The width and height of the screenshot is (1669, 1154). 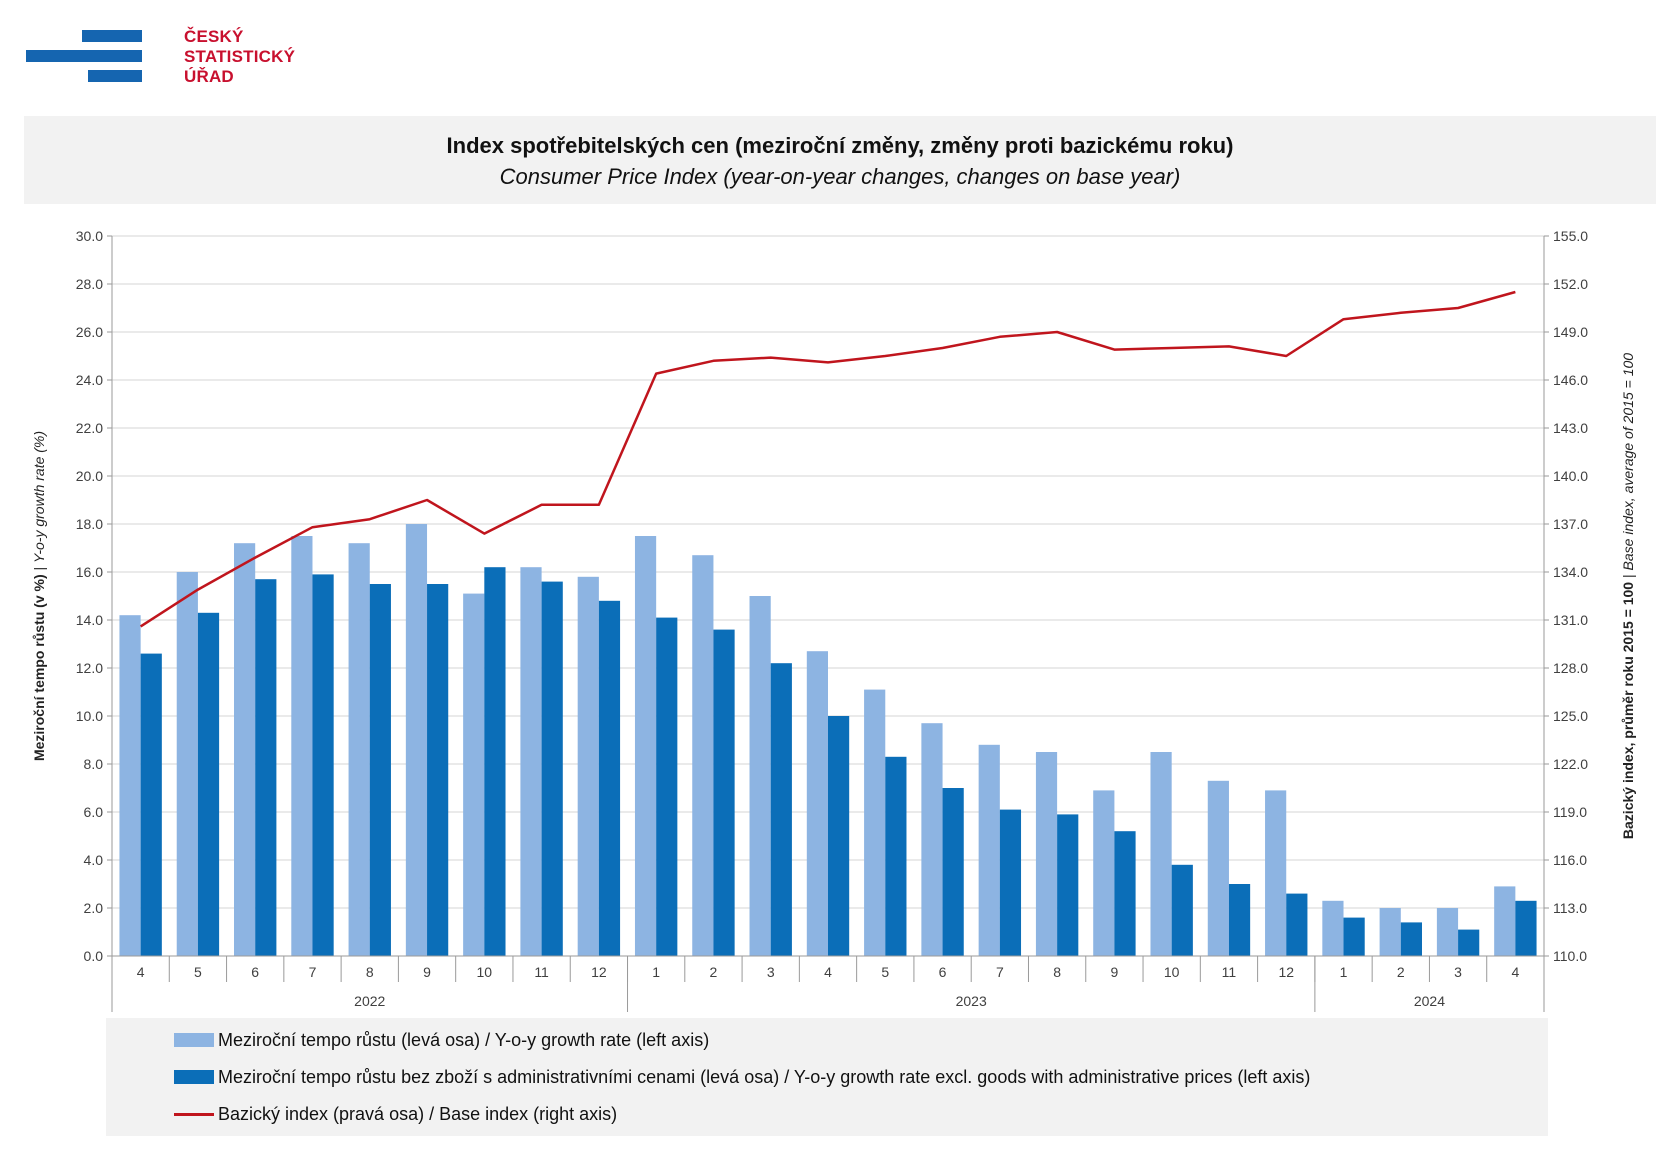 What do you see at coordinates (1570, 332) in the screenshot?
I see `y-right-tick-label: 149.0` at bounding box center [1570, 332].